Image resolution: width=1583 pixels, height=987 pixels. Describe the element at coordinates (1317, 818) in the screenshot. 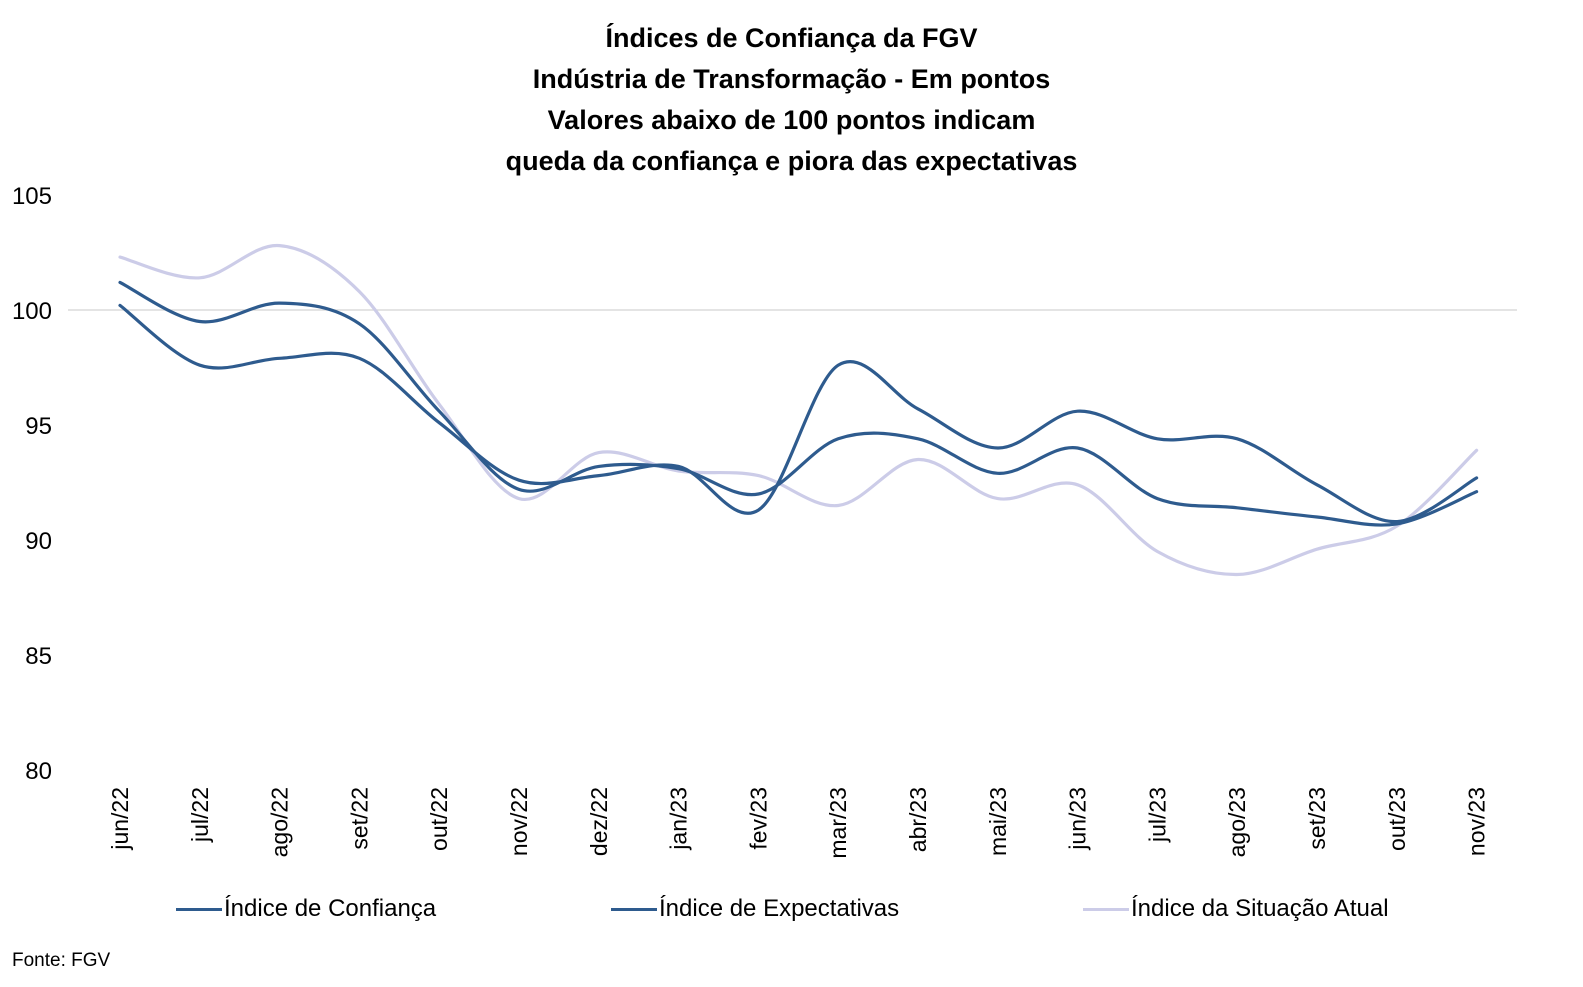

I see `x-tick-label: set/23` at that location.